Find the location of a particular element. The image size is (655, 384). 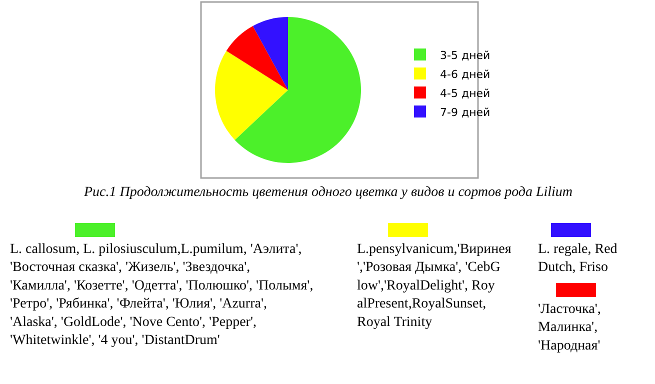

text: 'Ласточка', Малинка', 'Народная' is located at coordinates (569, 328).